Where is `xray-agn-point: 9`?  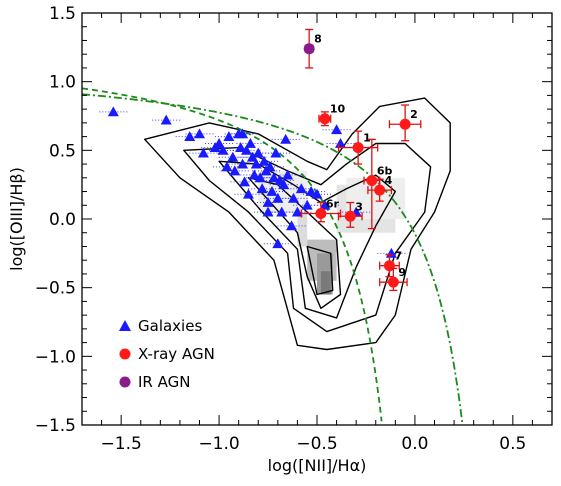 xray-agn-point: 9 is located at coordinates (393, 279).